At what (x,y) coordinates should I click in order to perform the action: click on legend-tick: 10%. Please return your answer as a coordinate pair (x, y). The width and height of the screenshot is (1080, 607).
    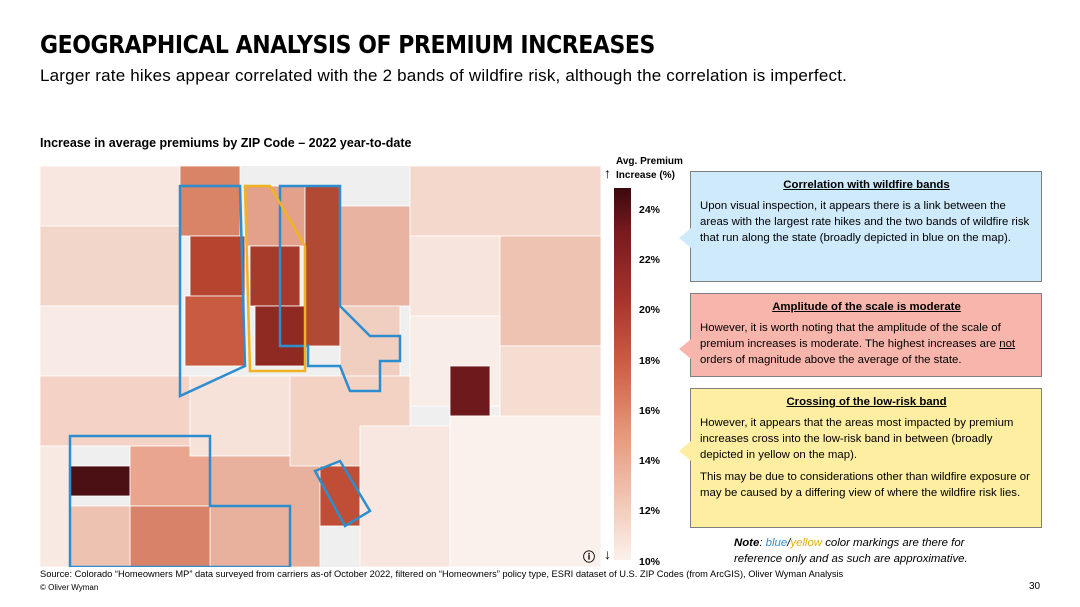
    Looking at the image, I should click on (650, 562).